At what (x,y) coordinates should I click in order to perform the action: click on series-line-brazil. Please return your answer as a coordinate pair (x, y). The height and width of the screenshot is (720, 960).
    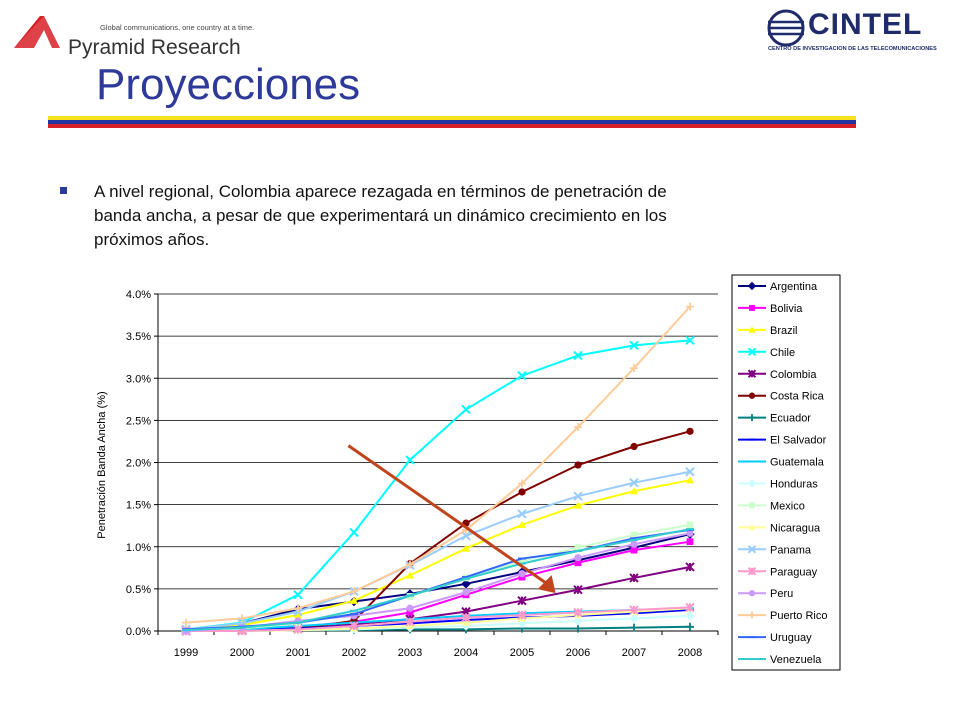
    Looking at the image, I should click on (438, 555).